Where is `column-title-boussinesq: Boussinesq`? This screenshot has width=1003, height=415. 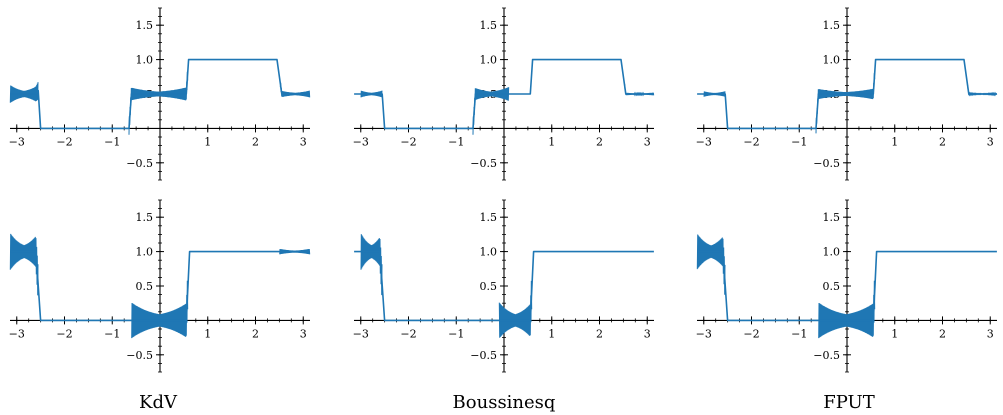
column-title-boussinesq: Boussinesq is located at coordinates (504, 402).